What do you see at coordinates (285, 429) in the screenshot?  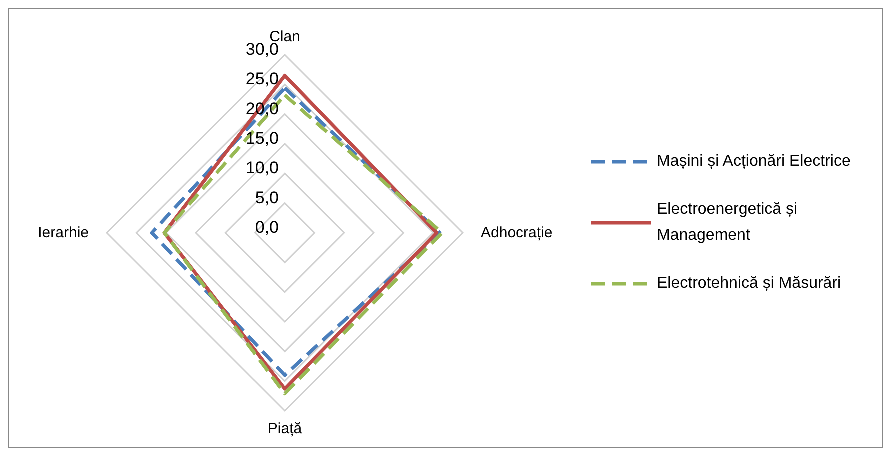 I see `spoke-label: Piață` at bounding box center [285, 429].